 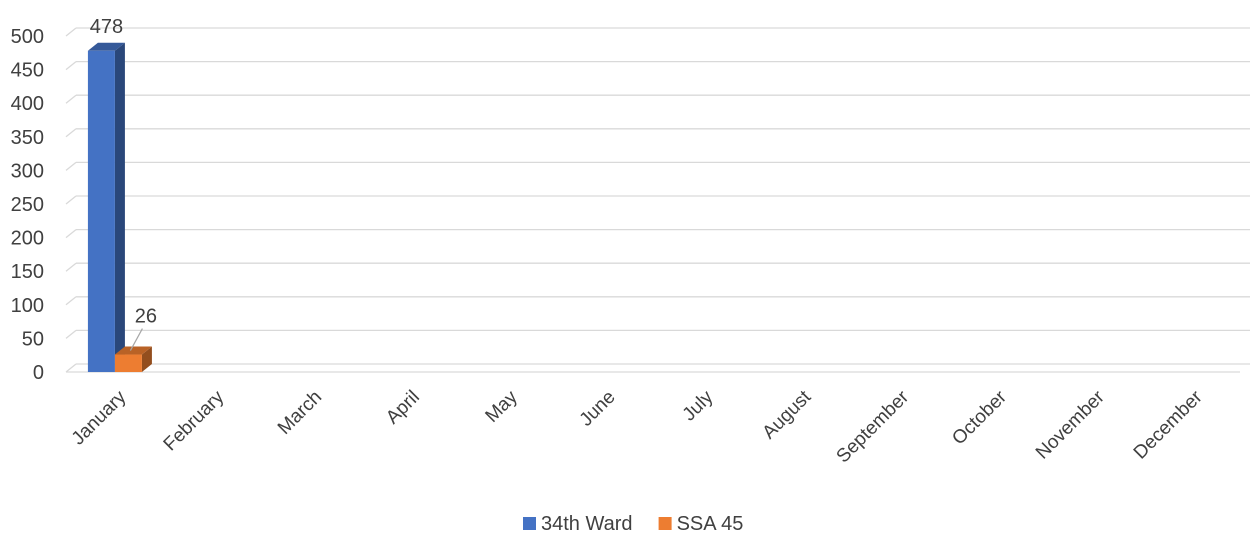 I want to click on legend-label: 34th Ward, so click(x=587, y=524).